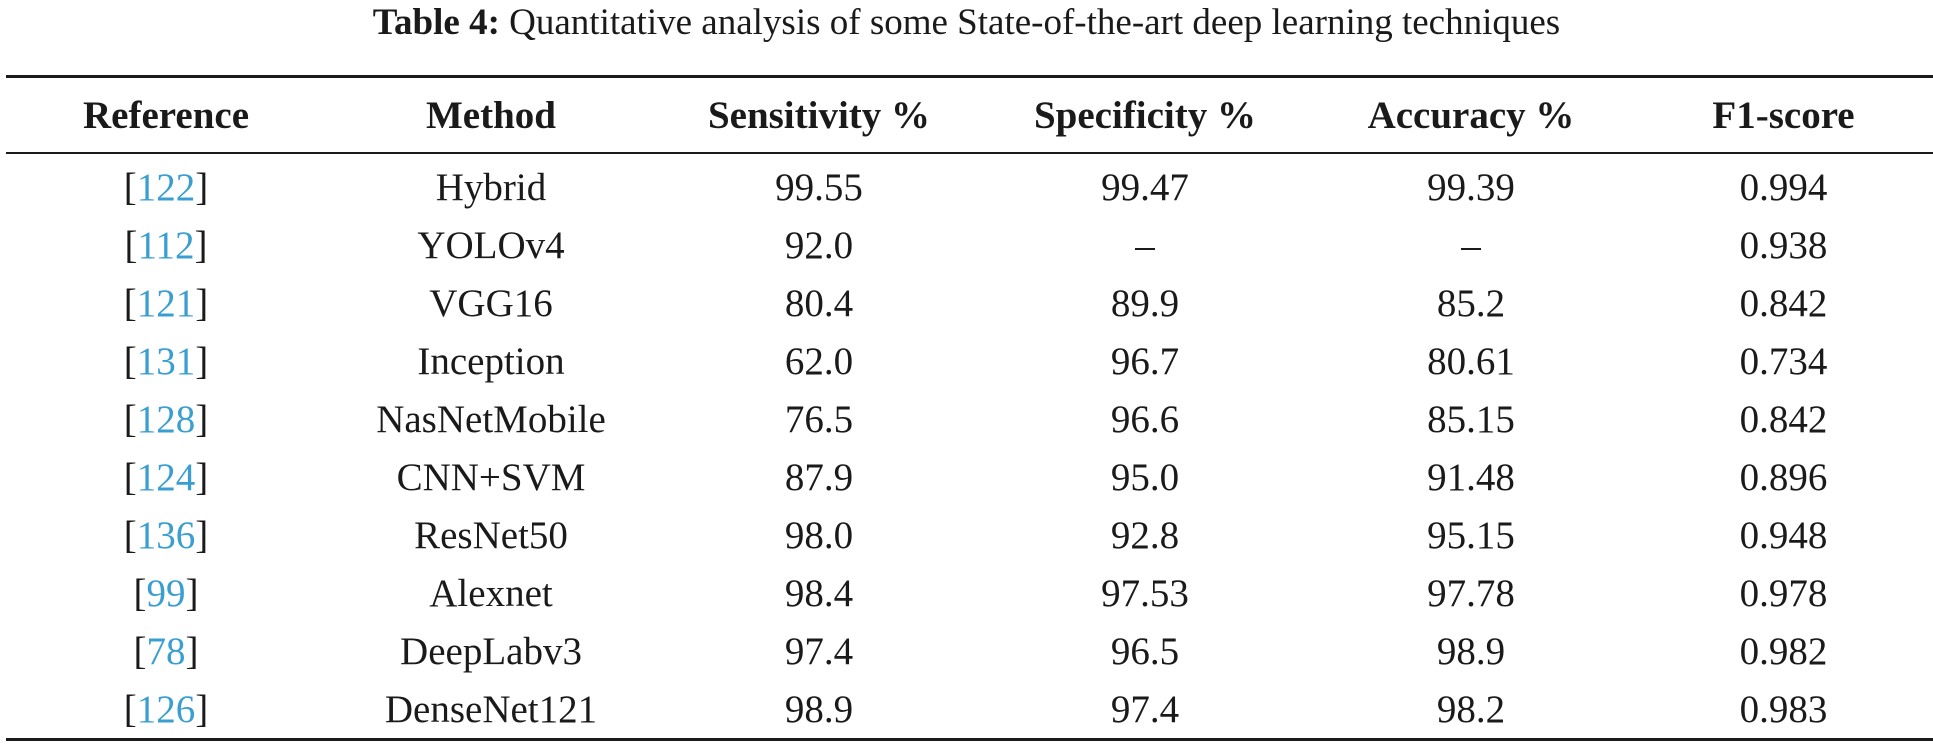 This screenshot has width=1933, height=750. I want to click on citation-link: 112, so click(166, 245).